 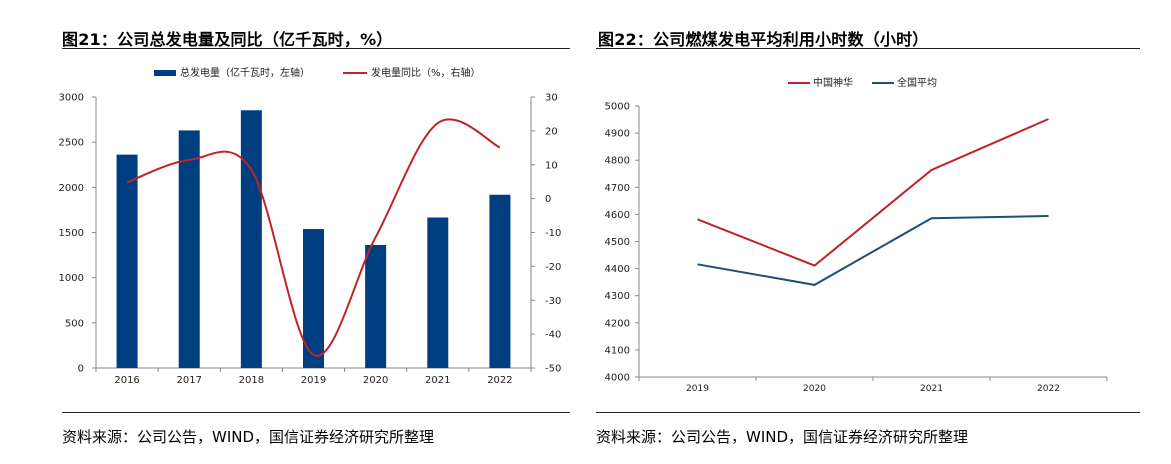 What do you see at coordinates (553, 369) in the screenshot?
I see `y-right-tick-label: -50` at bounding box center [553, 369].